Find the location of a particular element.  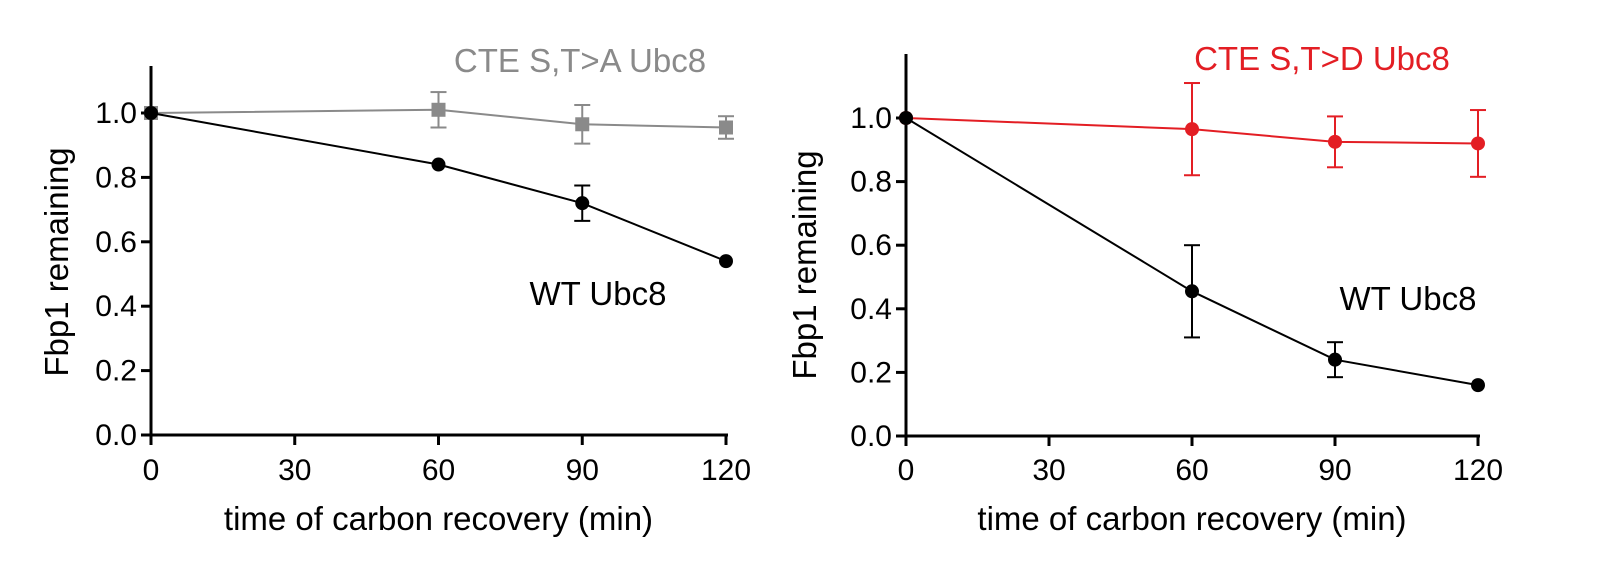

series-0: CTE S,T>A Ubc8 is located at coordinates (439, 93).